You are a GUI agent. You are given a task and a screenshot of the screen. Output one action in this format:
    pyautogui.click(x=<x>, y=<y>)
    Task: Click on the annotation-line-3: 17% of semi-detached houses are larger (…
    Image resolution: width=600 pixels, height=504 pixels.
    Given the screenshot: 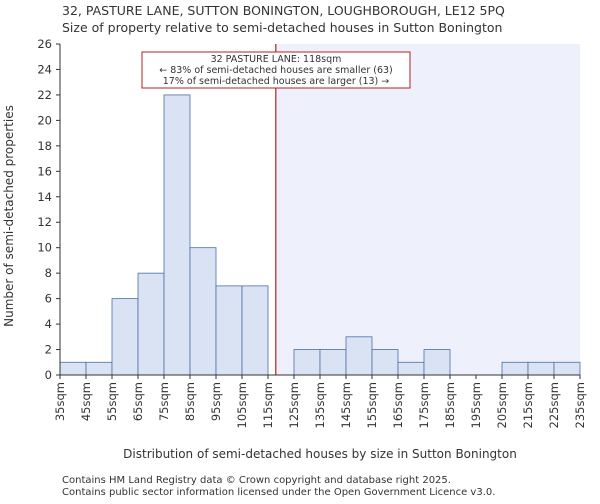 What is the action you would take?
    pyautogui.click(x=276, y=81)
    